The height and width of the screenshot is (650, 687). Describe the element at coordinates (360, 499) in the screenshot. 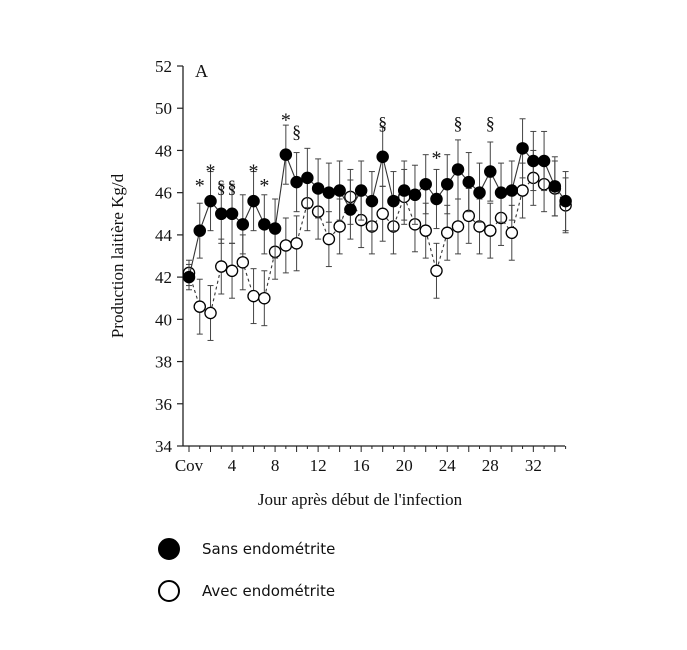

I see `x-axis-label: Jour après début de l'infection` at that location.